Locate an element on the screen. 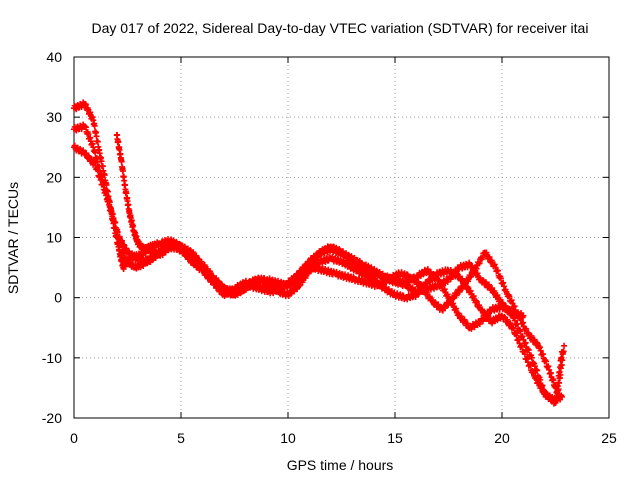 The height and width of the screenshot is (480, 640). x-tick-label: 0 is located at coordinates (74, 438).